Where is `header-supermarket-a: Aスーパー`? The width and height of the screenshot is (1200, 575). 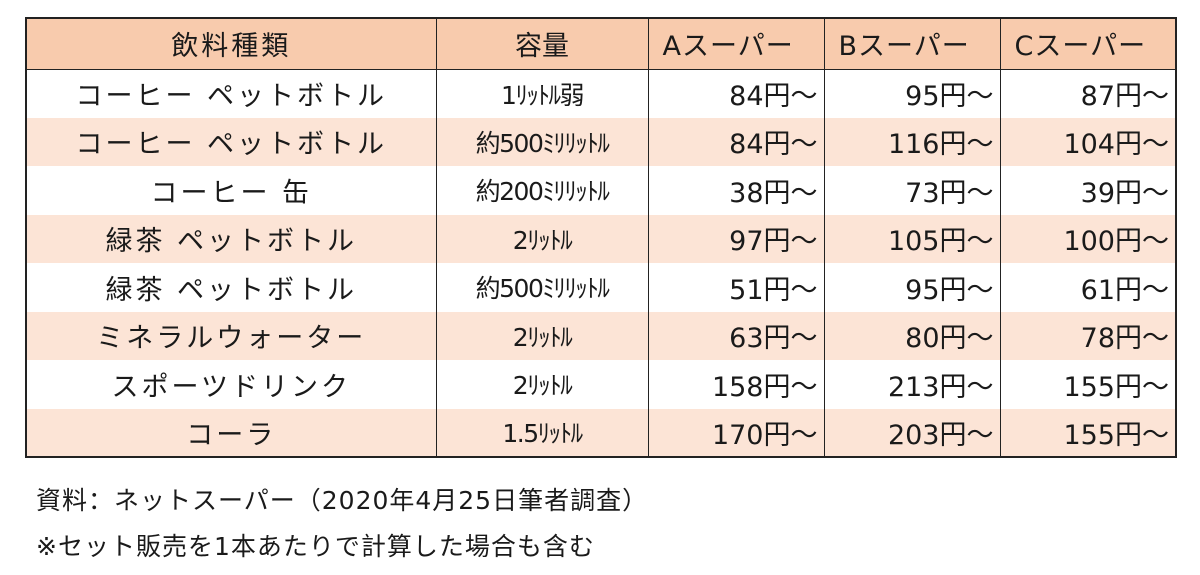
header-supermarket-a: Aスーパー is located at coordinates (735, 44).